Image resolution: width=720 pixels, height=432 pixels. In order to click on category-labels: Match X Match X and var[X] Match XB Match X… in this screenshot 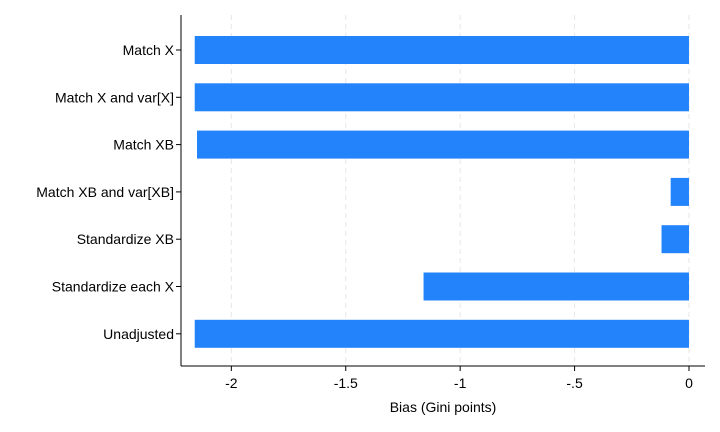, I will do `click(108, 192)`.